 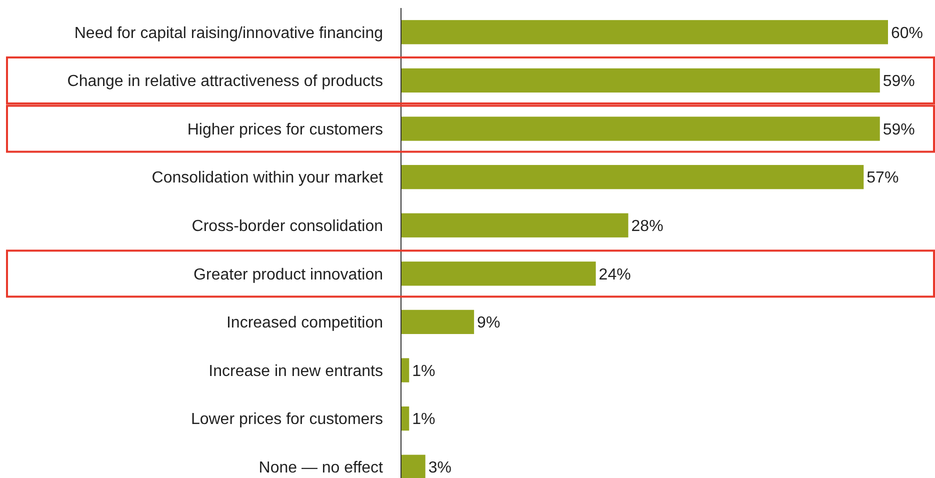 What do you see at coordinates (286, 419) in the screenshot?
I see `y-tick-label: Lower prices for customers` at bounding box center [286, 419].